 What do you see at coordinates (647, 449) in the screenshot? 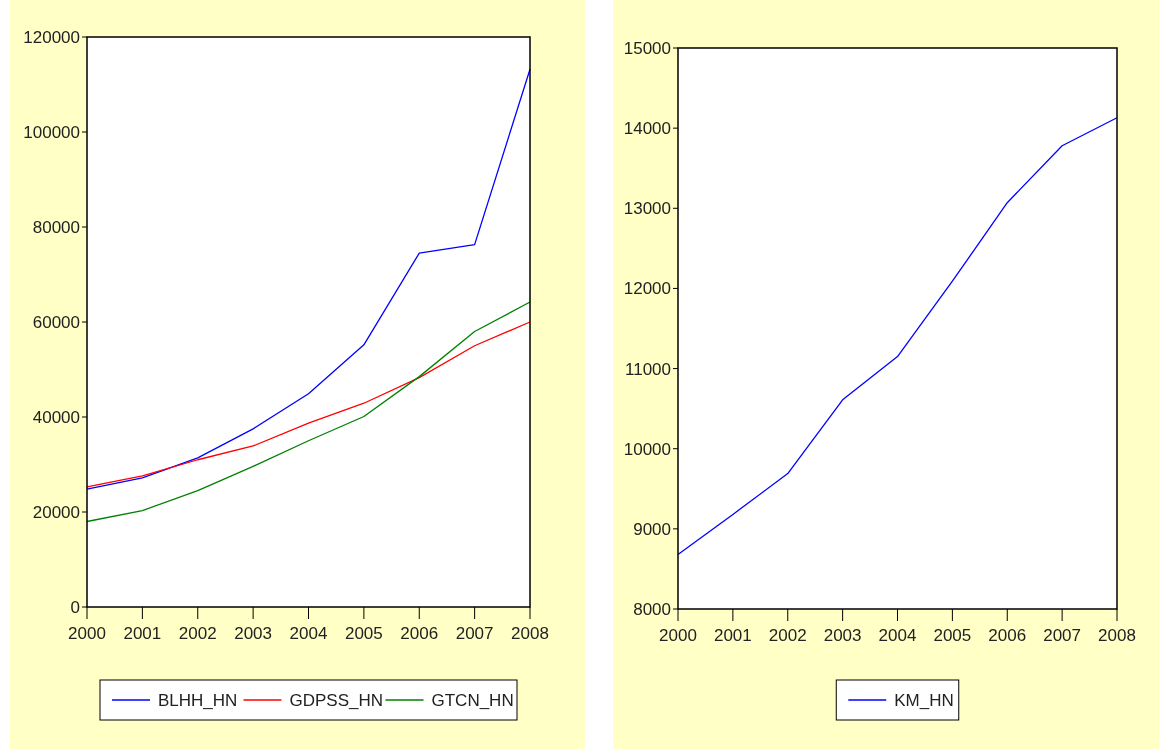
I see `y-tick-label: 10000` at bounding box center [647, 449].